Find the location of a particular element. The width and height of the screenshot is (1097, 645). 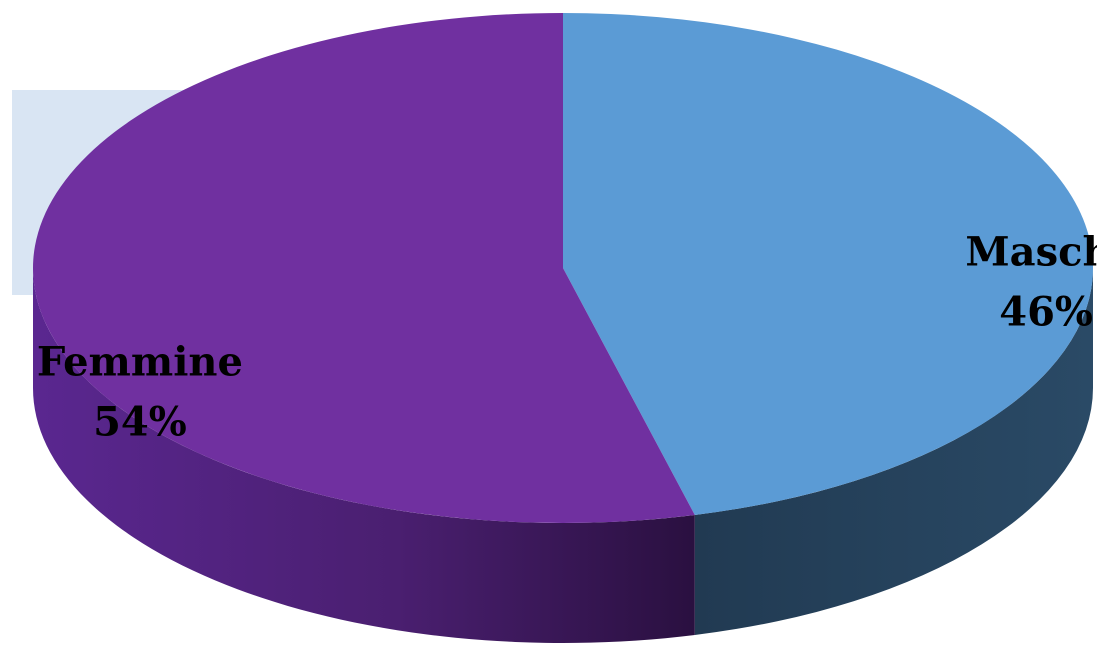

slice-label-femmine: Femmine is located at coordinates (140, 361).